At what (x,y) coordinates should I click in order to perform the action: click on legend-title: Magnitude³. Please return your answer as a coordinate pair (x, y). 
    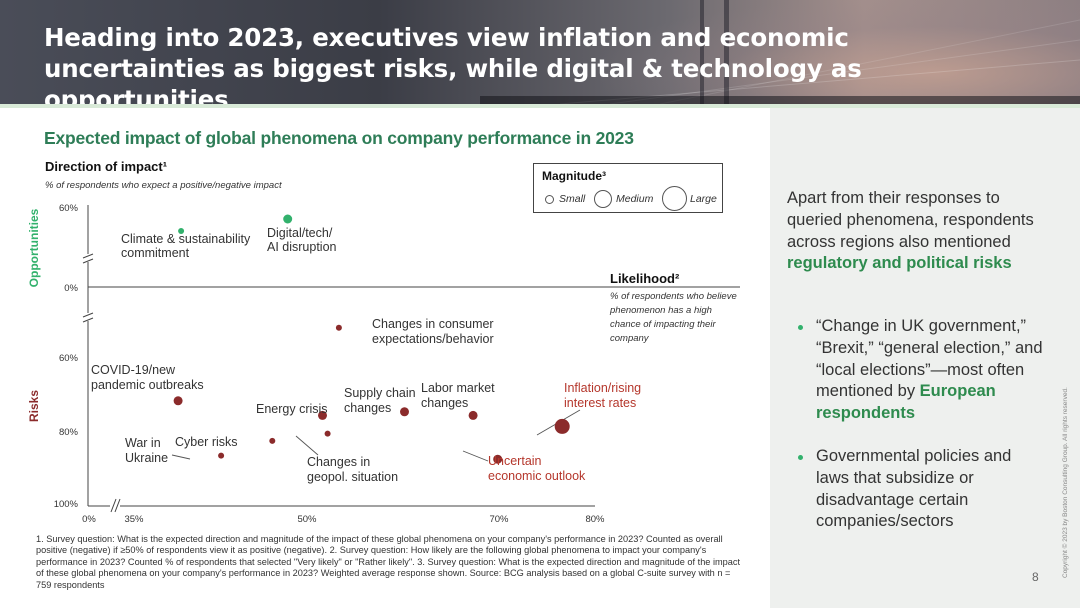
    Looking at the image, I should click on (574, 176).